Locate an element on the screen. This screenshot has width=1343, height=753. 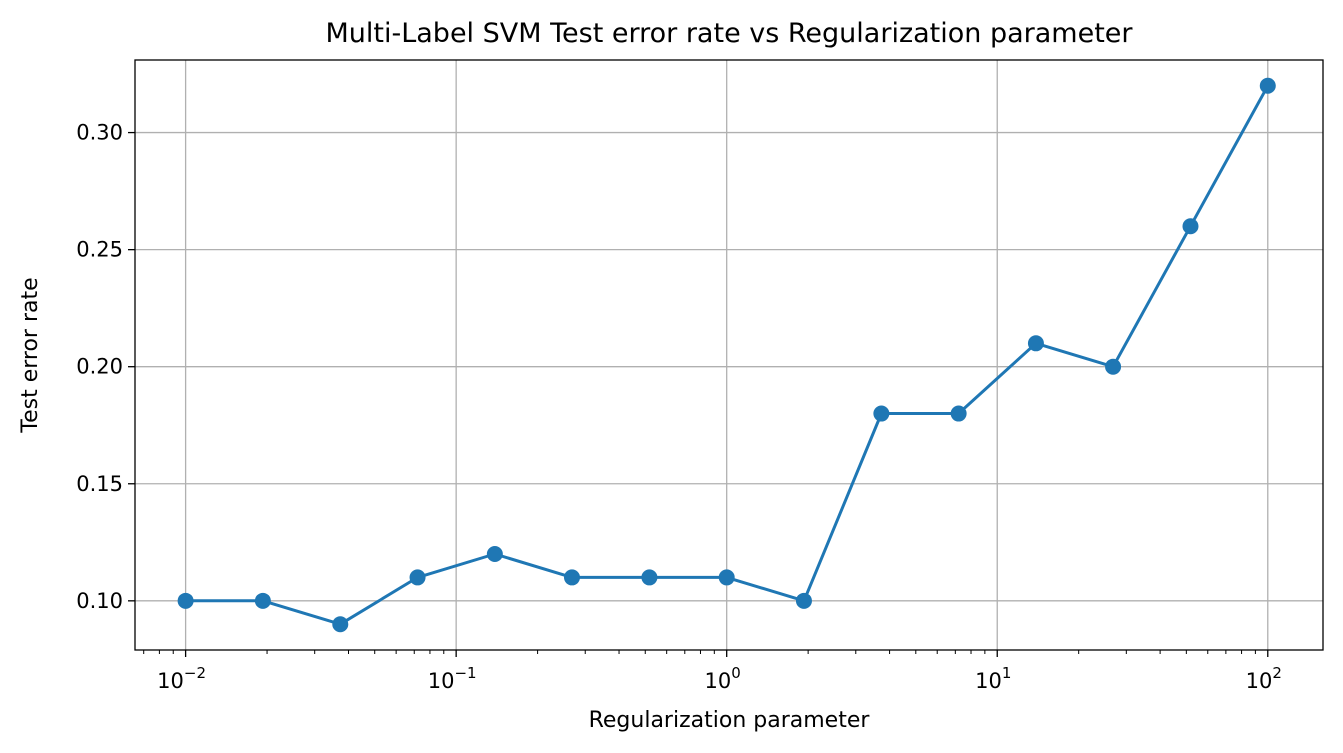
x-tick-label-exponent: 2 is located at coordinates (1277, 673).